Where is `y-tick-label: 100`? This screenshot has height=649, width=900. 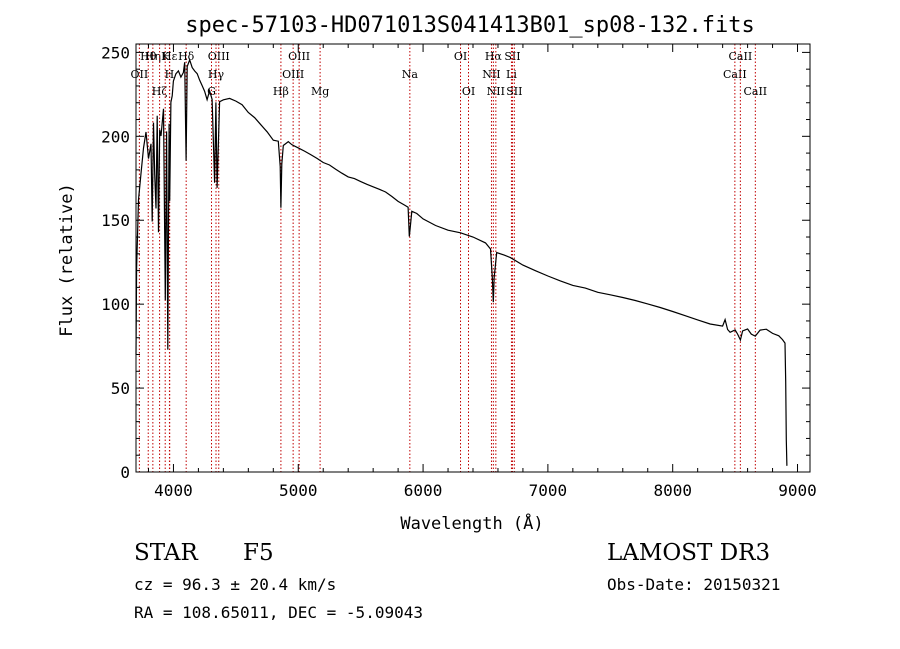
y-tick-label: 100 is located at coordinates (115, 304).